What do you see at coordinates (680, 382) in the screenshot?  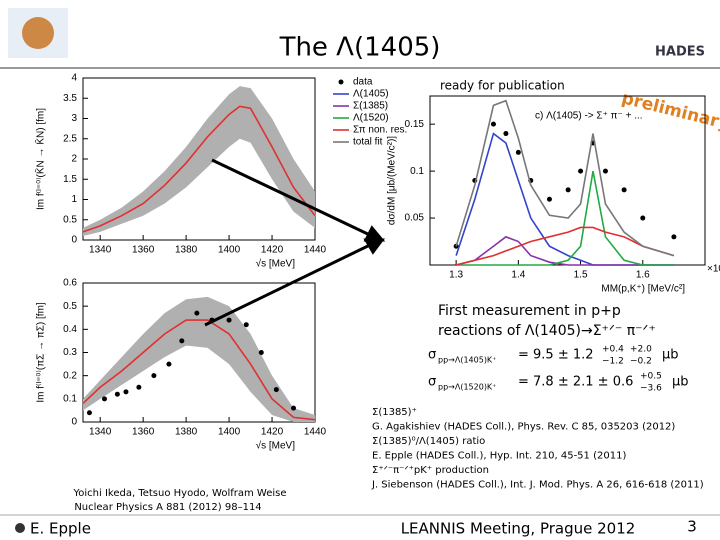 I see `formula-unit: μb` at bounding box center [680, 382].